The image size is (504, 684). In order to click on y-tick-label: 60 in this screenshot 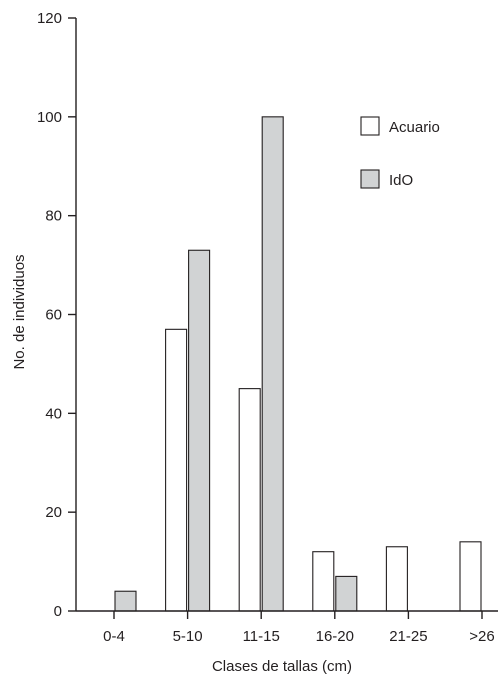, I will do `click(53, 315)`.